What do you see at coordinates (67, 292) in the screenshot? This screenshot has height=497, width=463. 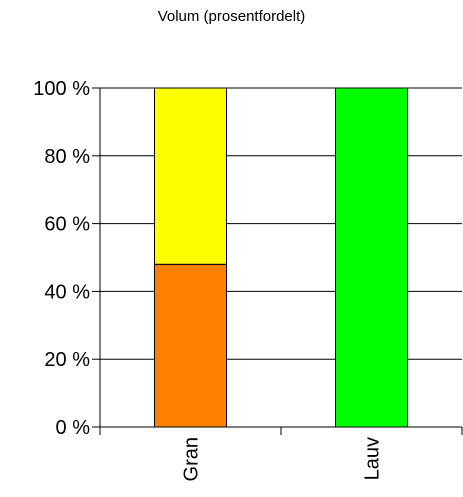 I see `y-tick-label: 40 %` at bounding box center [67, 292].